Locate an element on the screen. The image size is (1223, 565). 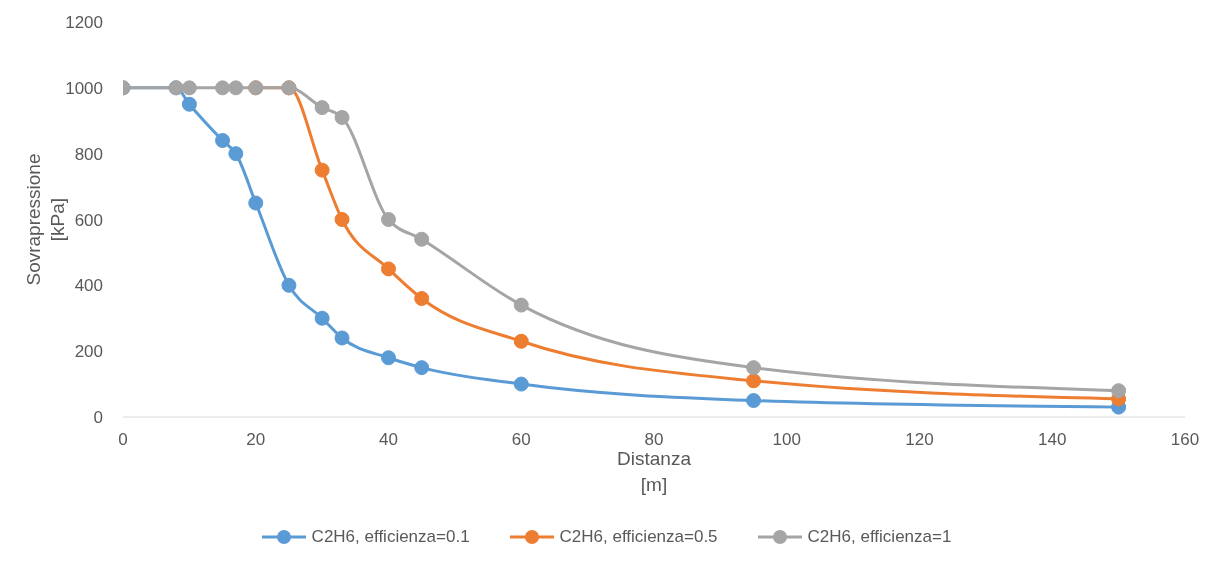
x-axis-title: Distanza [m] is located at coordinates (654, 471).